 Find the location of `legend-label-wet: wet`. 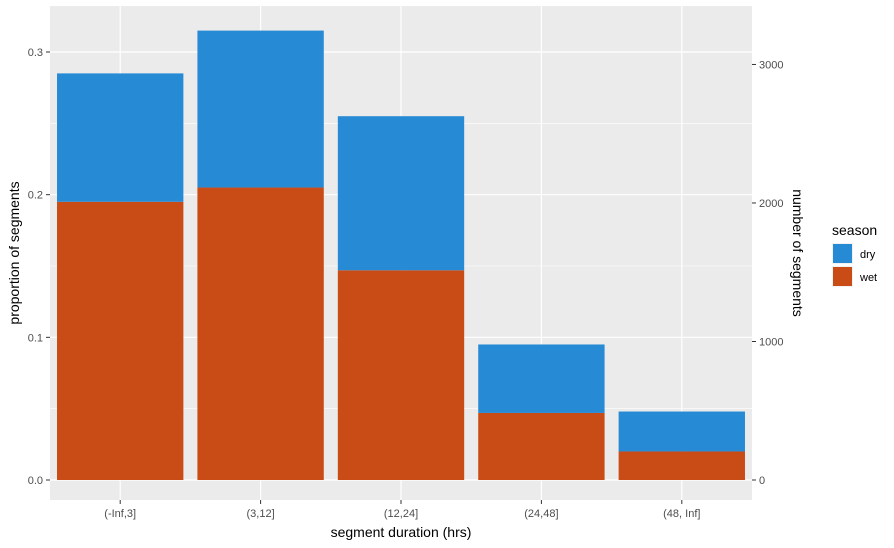

legend-label-wet: wet is located at coordinates (868, 278).